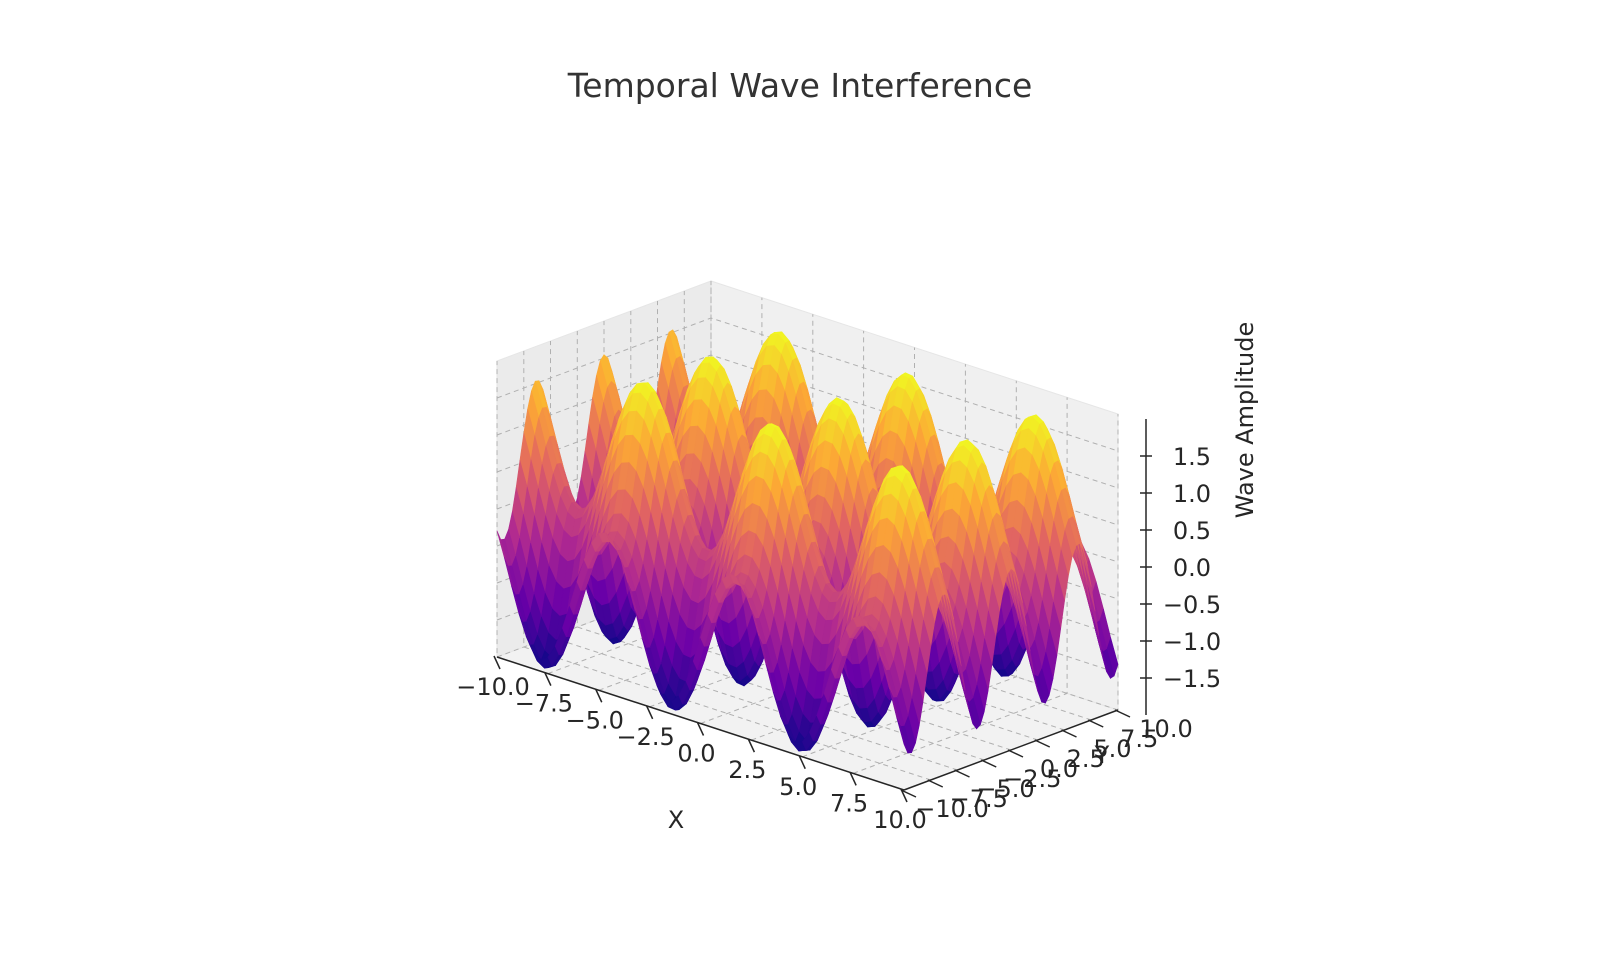  Describe the element at coordinates (1032, 779) in the screenshot. I see `y-tick-label: −2.5` at that location.